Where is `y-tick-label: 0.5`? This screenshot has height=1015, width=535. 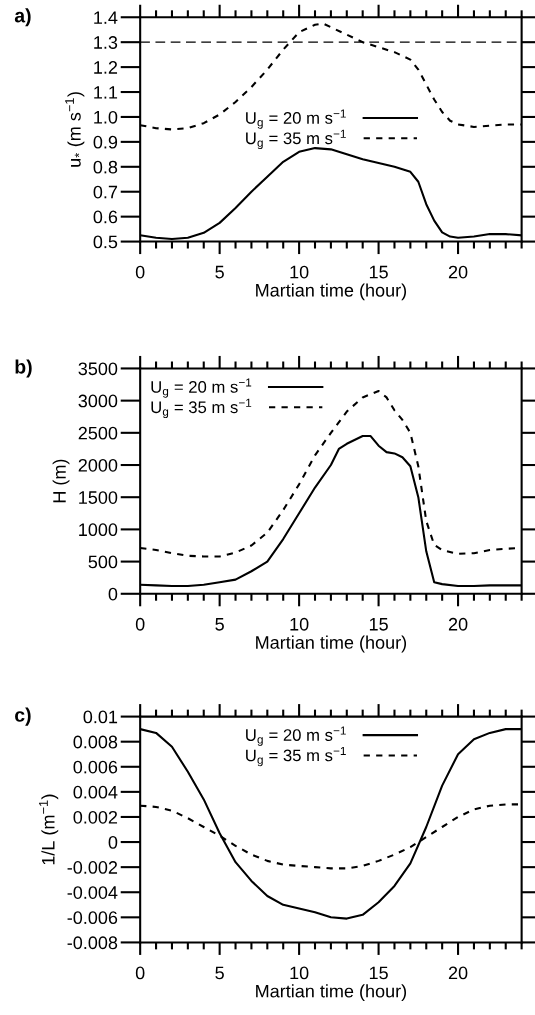 y-tick-label: 0.5 is located at coordinates (105, 242).